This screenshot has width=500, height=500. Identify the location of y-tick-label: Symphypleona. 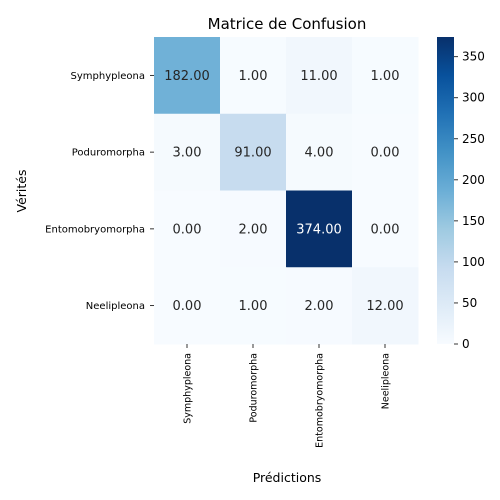
(108, 76).